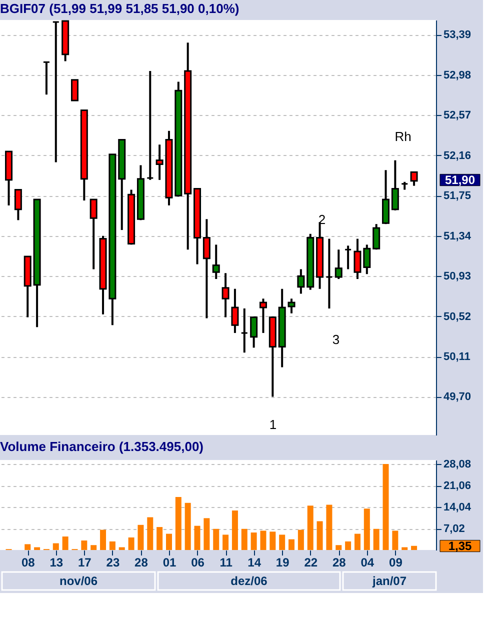 This screenshot has width=485, height=634. Describe the element at coordinates (458, 75) in the screenshot. I see `y-tick-label: 52,98` at that location.